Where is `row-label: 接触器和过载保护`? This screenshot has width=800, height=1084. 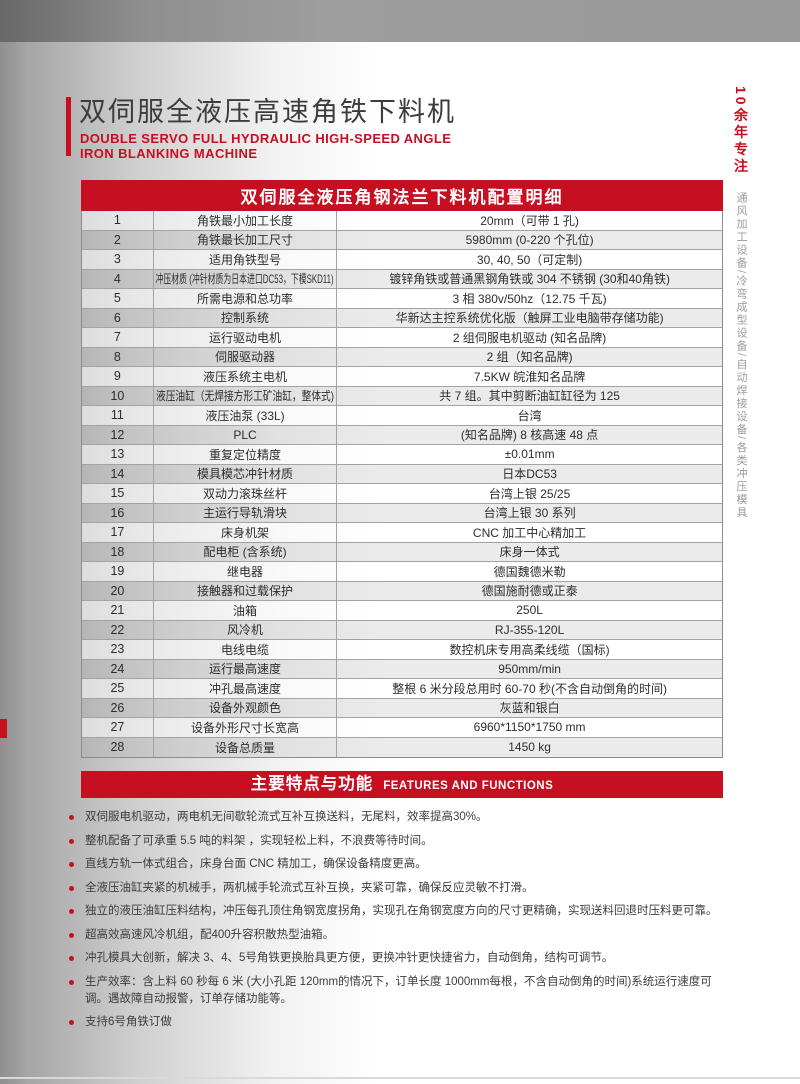 row-label: 接触器和过载保护 is located at coordinates (244, 591).